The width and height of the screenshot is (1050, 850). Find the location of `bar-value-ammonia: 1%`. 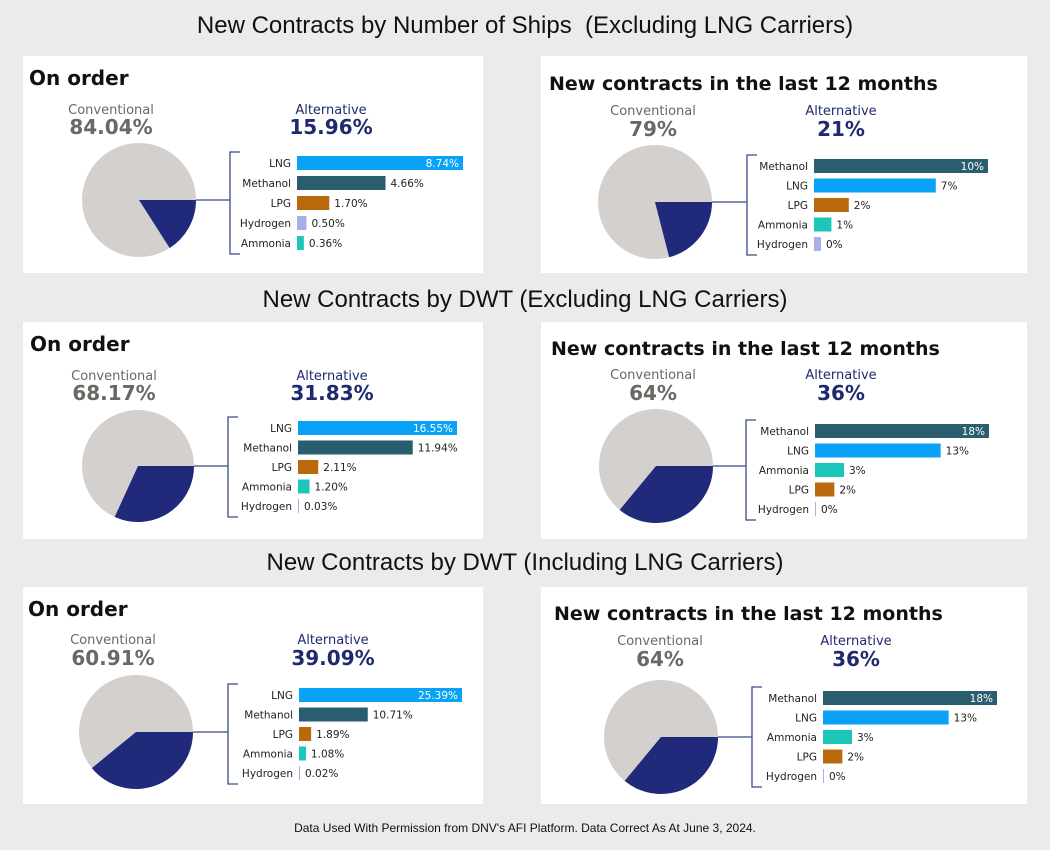

bar-value-ammonia: 1% is located at coordinates (844, 226).